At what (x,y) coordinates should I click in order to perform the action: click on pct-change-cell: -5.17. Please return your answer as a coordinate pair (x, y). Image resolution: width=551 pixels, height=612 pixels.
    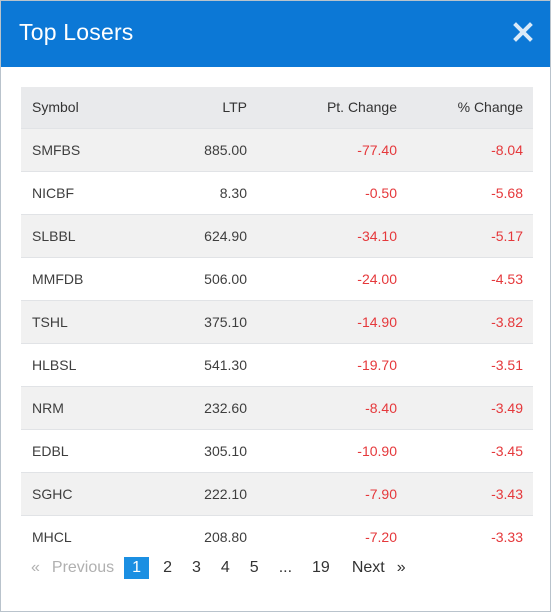
    Looking at the image, I should click on (507, 235).